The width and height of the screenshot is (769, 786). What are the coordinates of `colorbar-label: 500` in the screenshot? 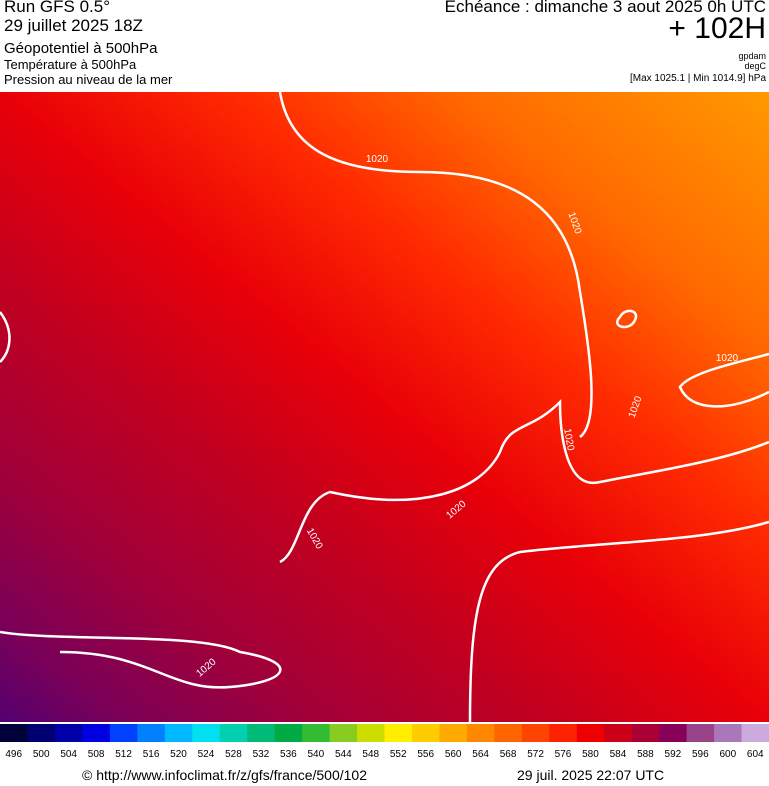 It's located at (41, 754).